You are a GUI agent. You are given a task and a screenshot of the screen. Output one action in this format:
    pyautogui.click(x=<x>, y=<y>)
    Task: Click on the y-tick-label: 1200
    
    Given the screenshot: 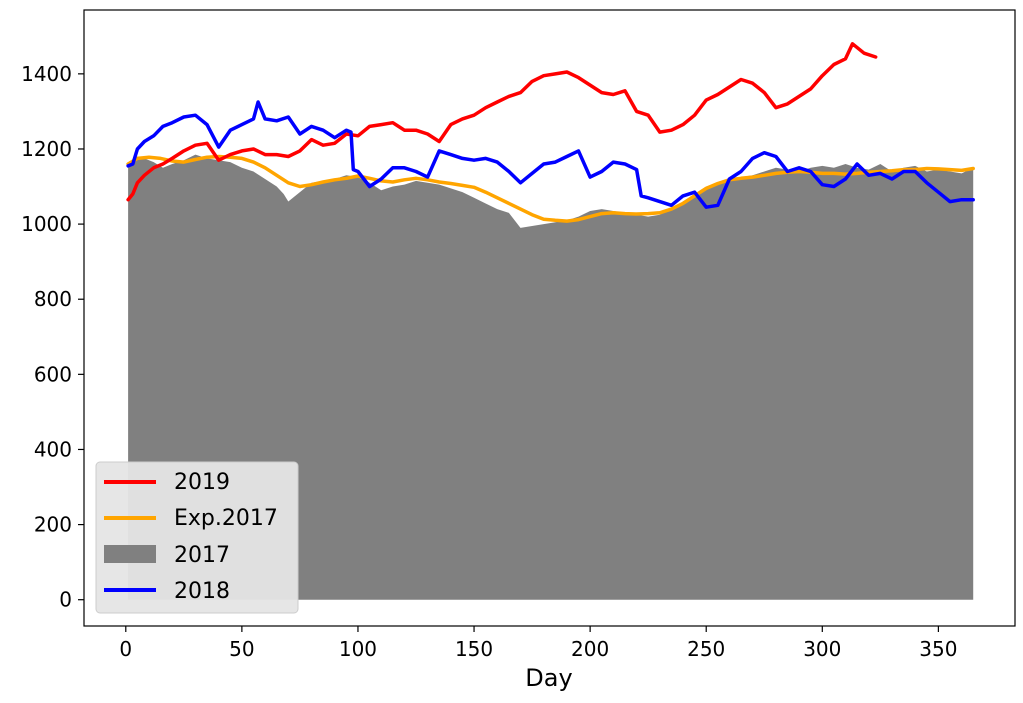 What is the action you would take?
    pyautogui.click(x=46, y=149)
    